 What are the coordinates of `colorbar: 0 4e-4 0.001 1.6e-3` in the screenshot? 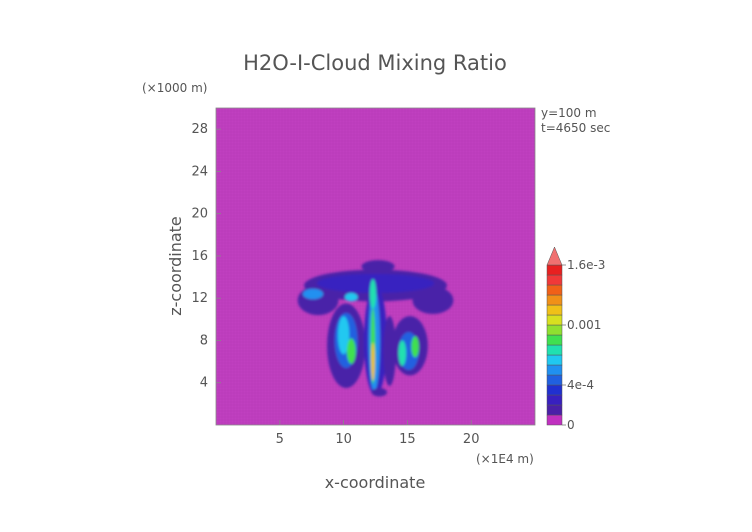 It's located at (575, 339).